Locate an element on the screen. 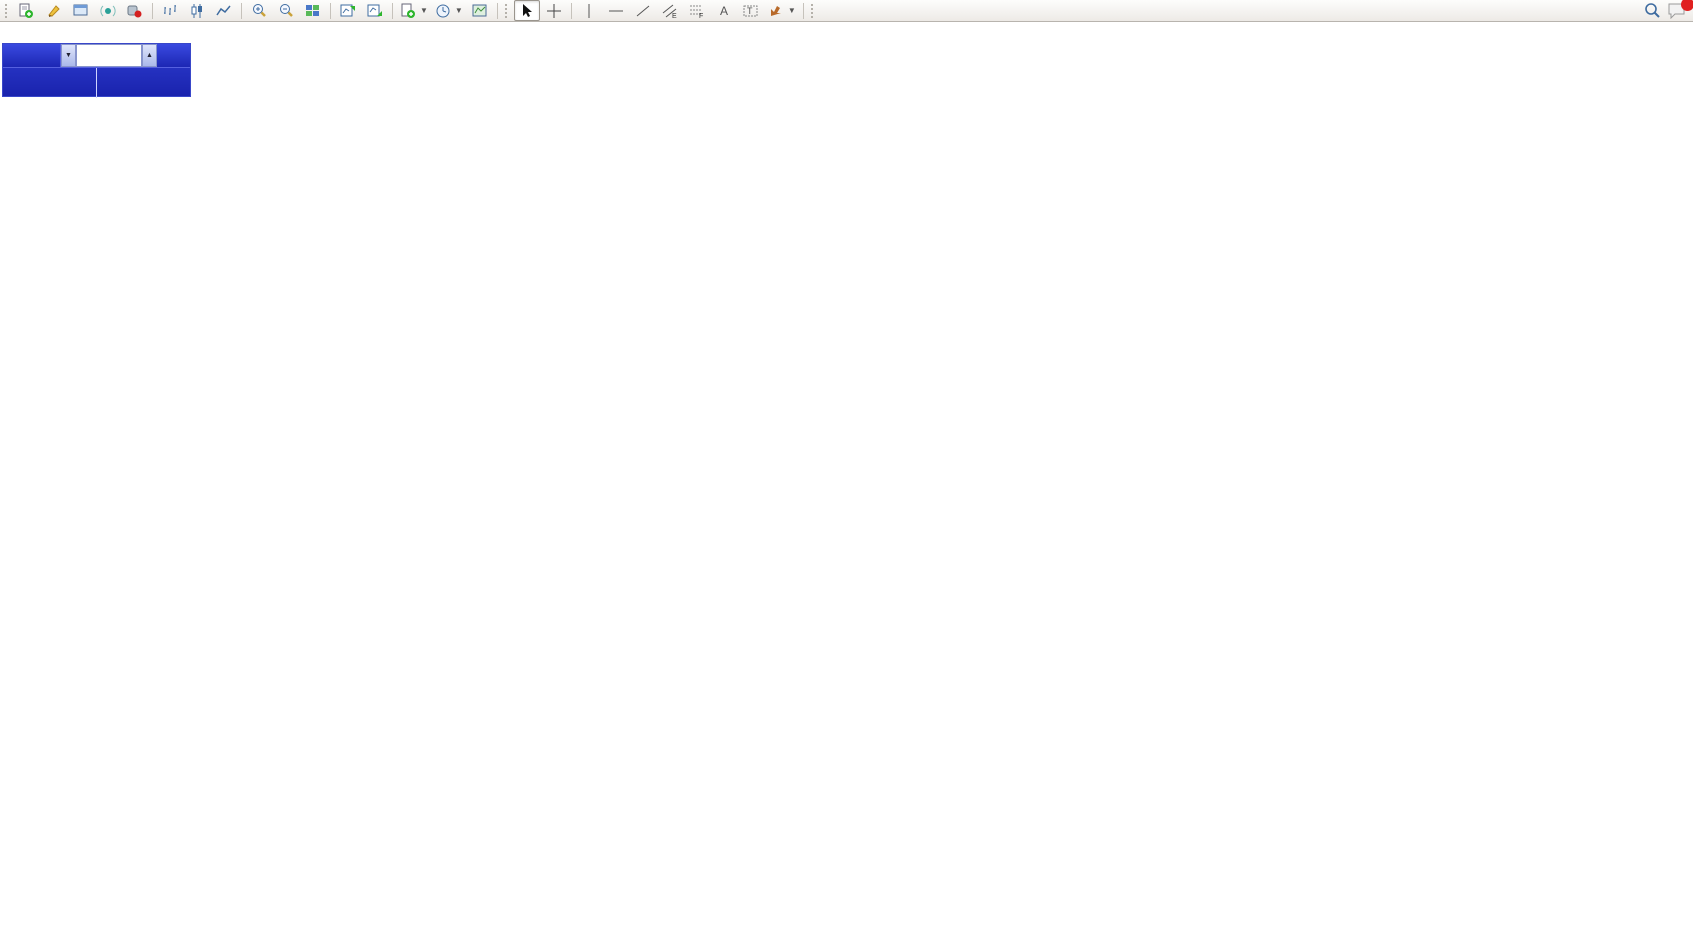 The image size is (1693, 943). signals-button is located at coordinates (108, 10).